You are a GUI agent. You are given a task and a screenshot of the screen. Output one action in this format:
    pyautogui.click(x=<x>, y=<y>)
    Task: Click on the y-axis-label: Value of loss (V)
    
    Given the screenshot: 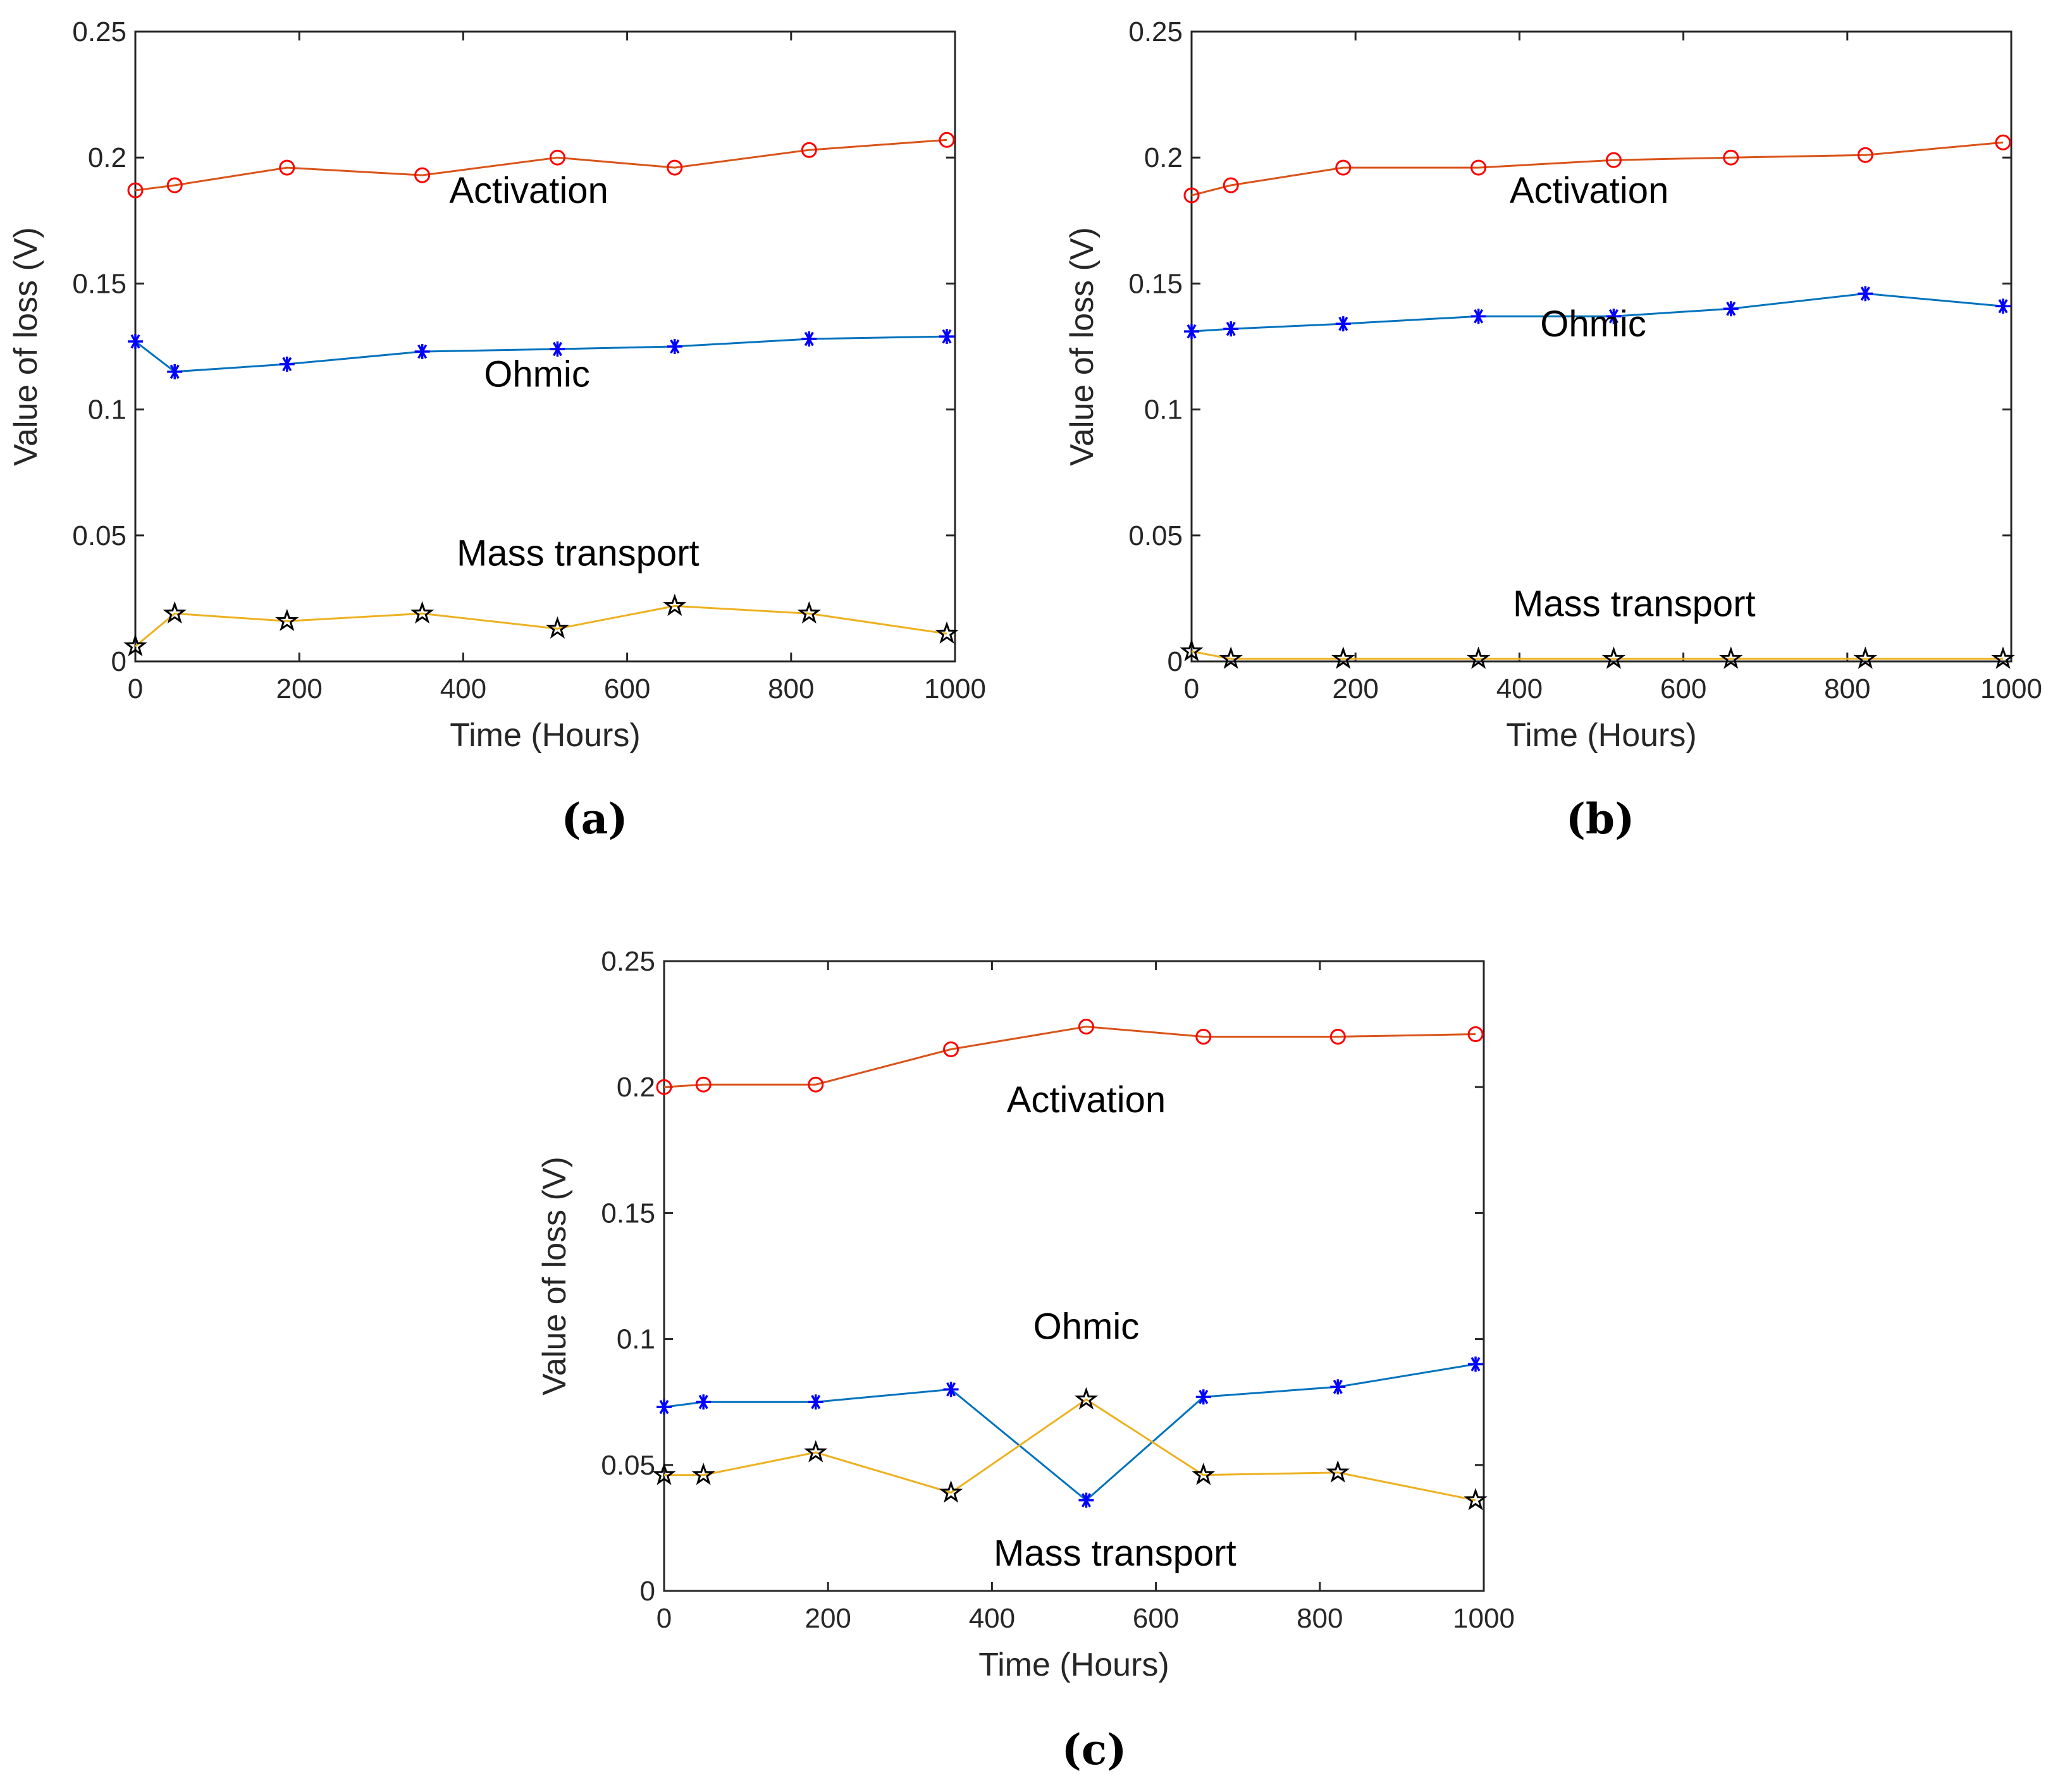 What is the action you would take?
    pyautogui.click(x=26, y=346)
    